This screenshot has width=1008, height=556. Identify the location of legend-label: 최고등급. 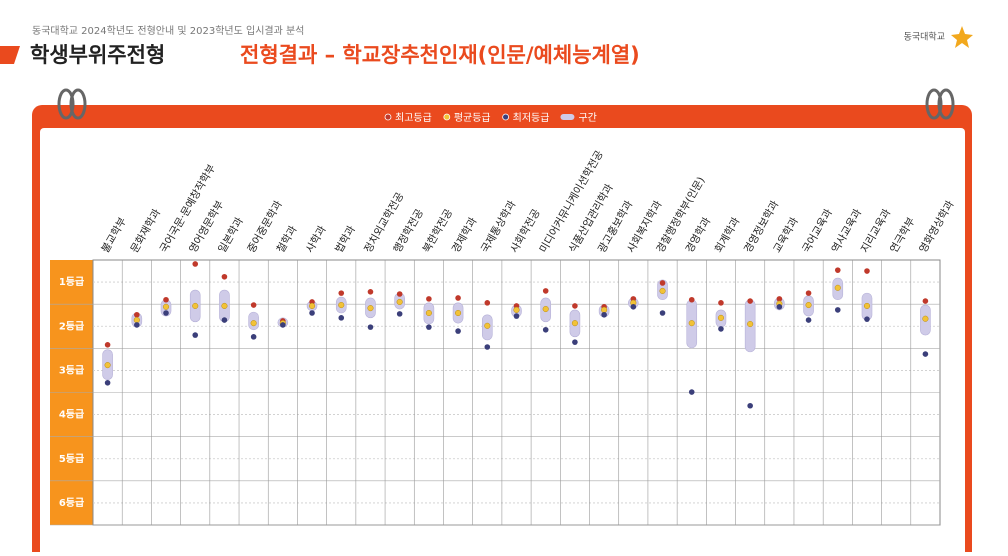
(413, 118).